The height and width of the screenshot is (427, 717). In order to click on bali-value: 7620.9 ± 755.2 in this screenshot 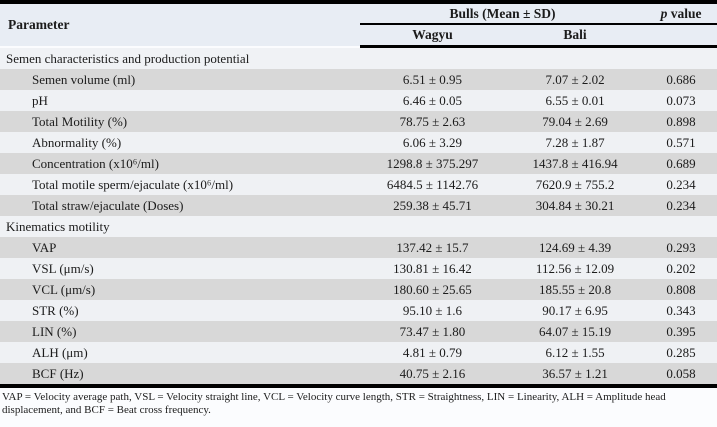, I will do `click(575, 184)`.